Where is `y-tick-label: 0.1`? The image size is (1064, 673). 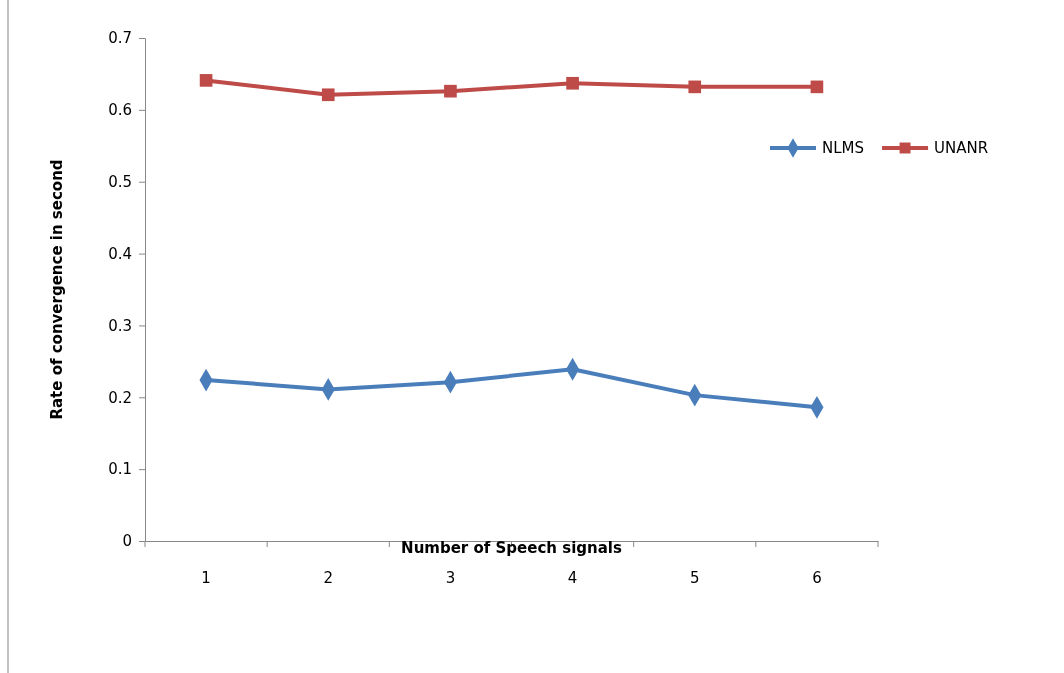
y-tick-label: 0.1 is located at coordinates (120, 469).